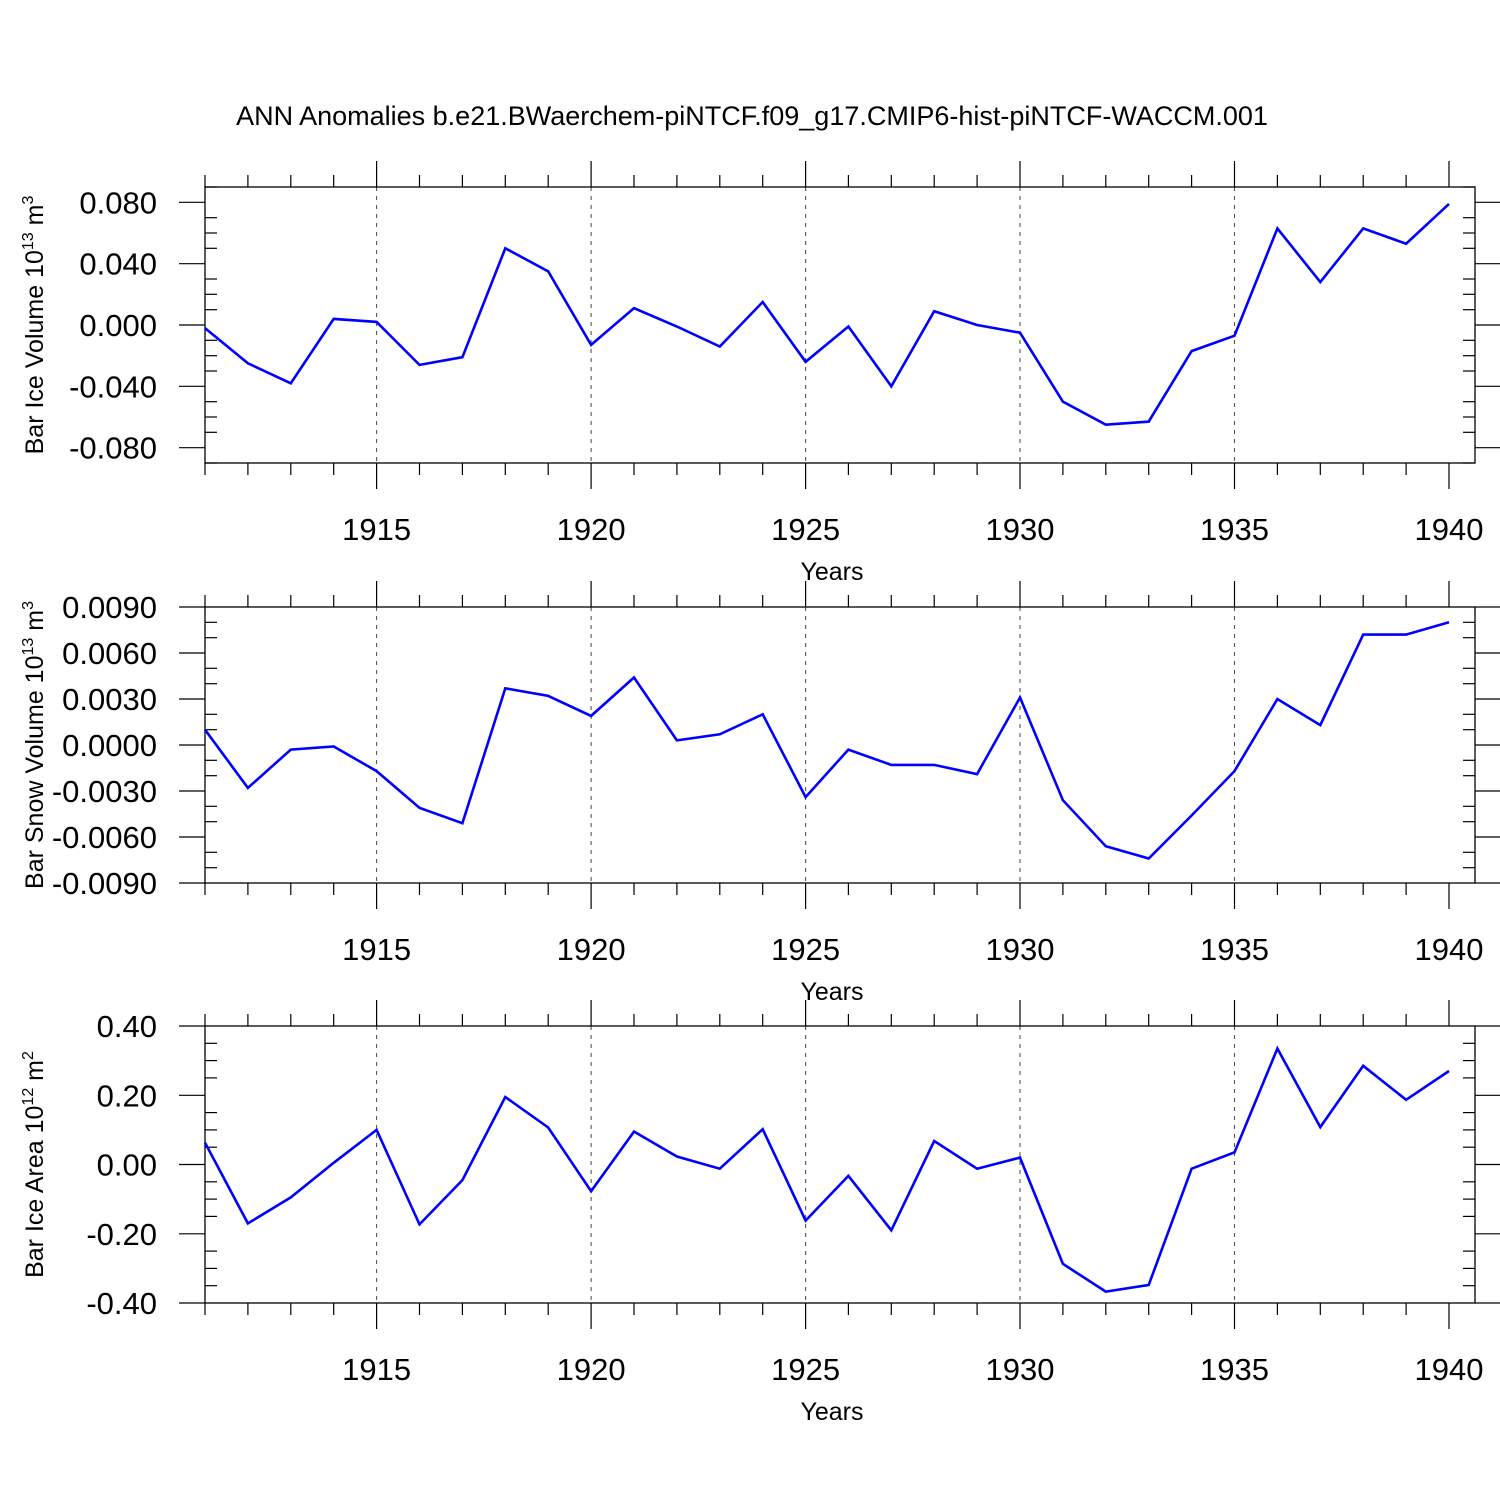 This screenshot has height=1500, width=1500. Describe the element at coordinates (118, 325) in the screenshot. I see `y-tick-label: 0.000` at that location.